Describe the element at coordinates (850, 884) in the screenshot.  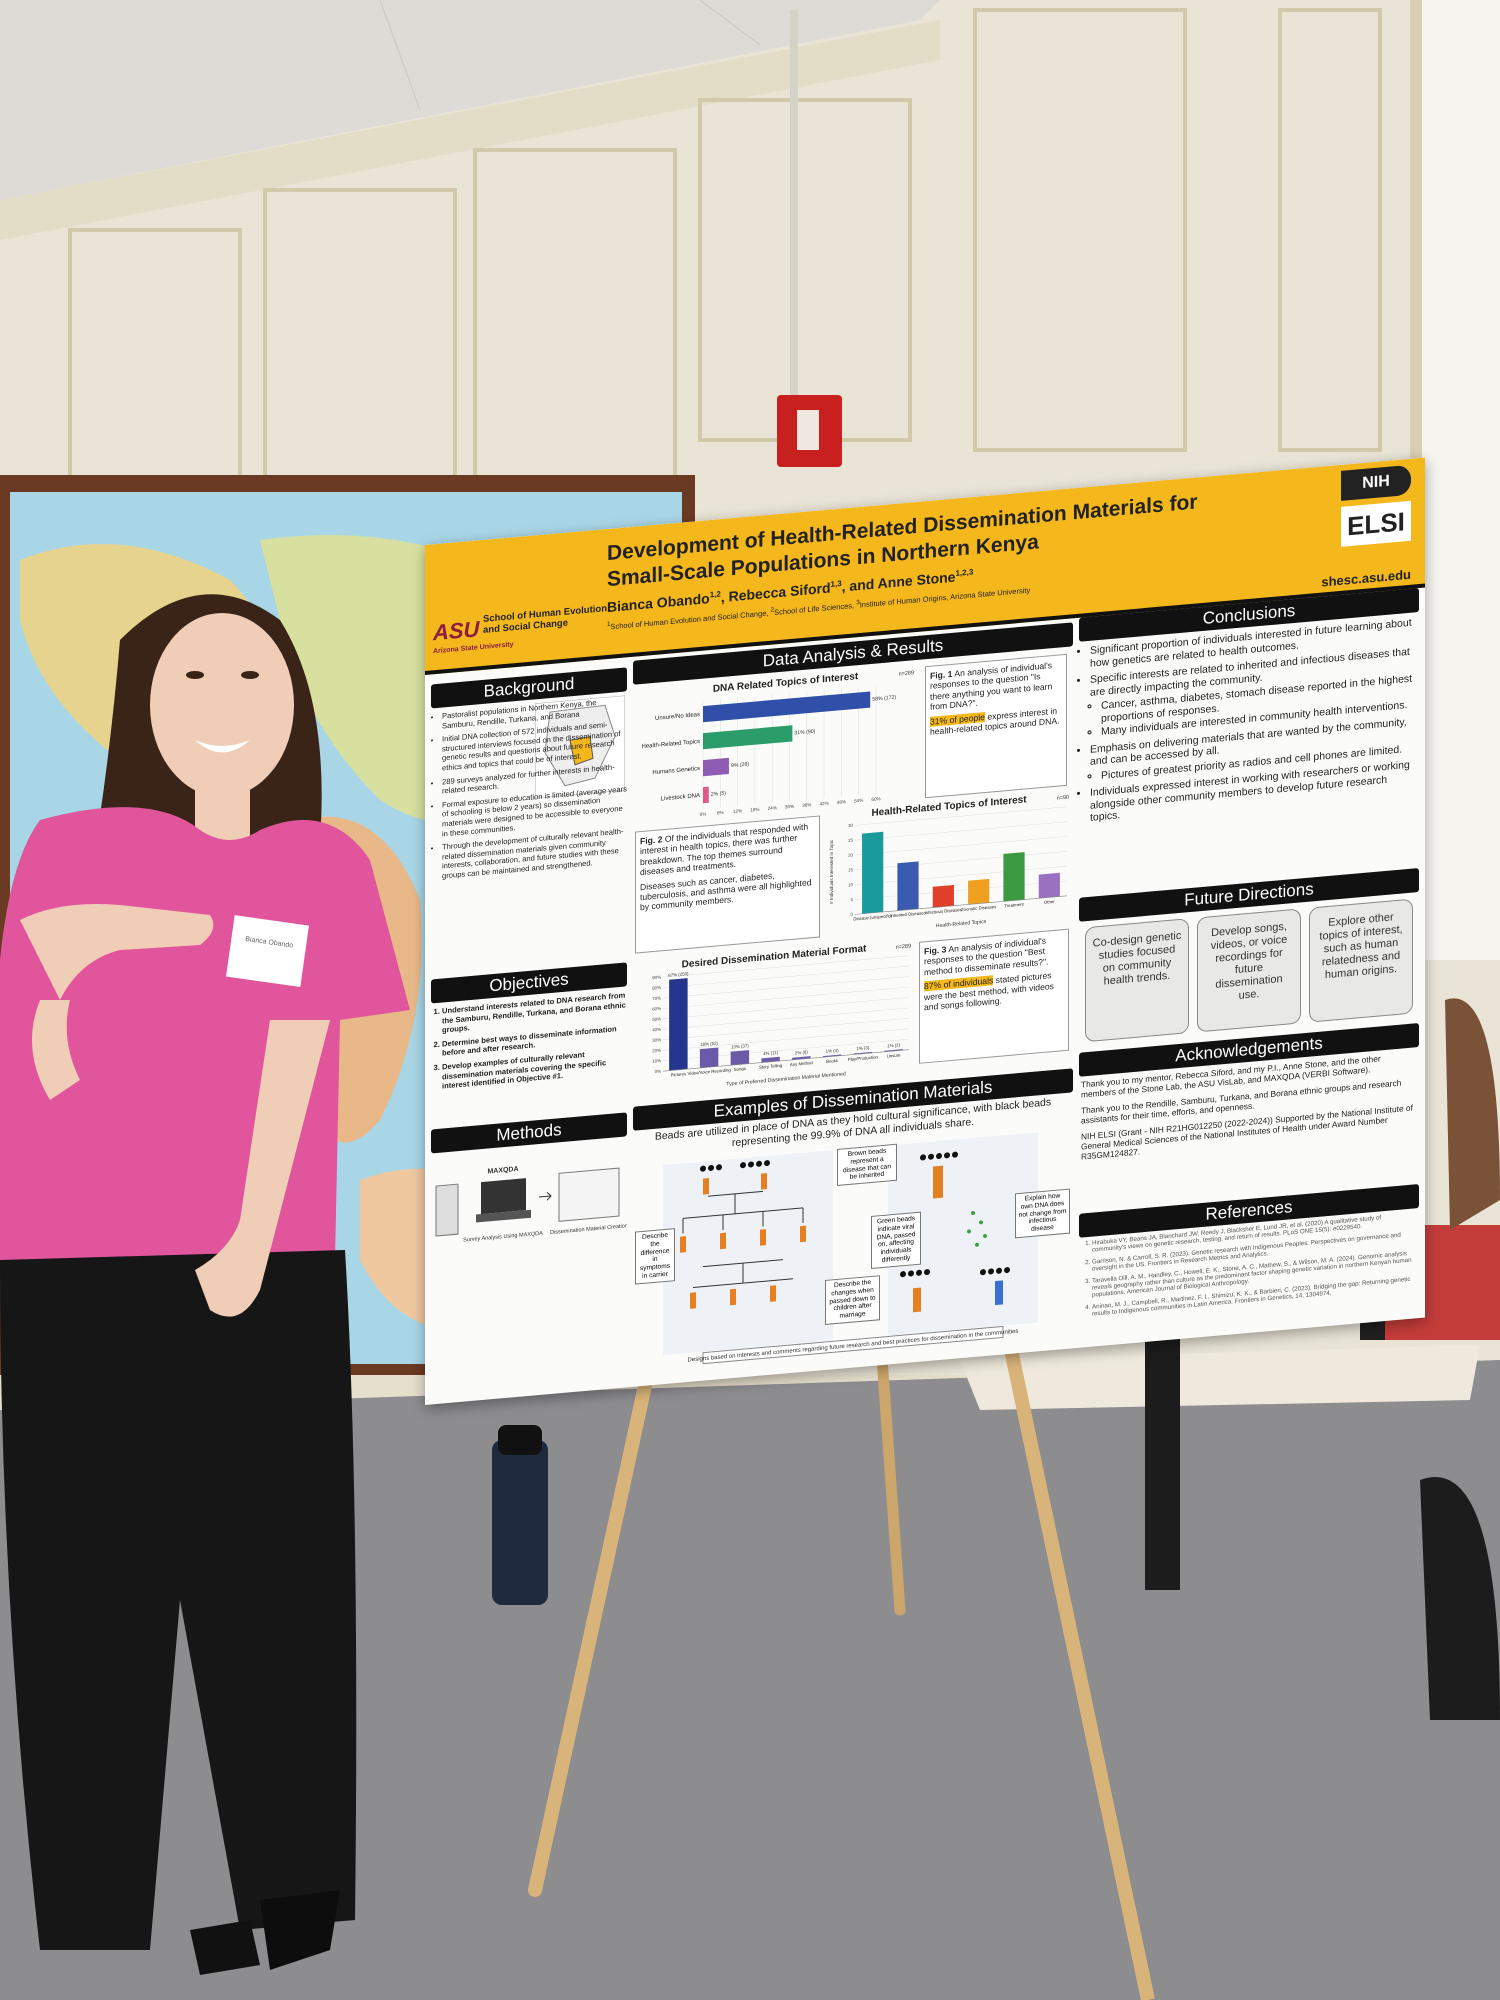
I see `y-tick-label: 10` at that location.